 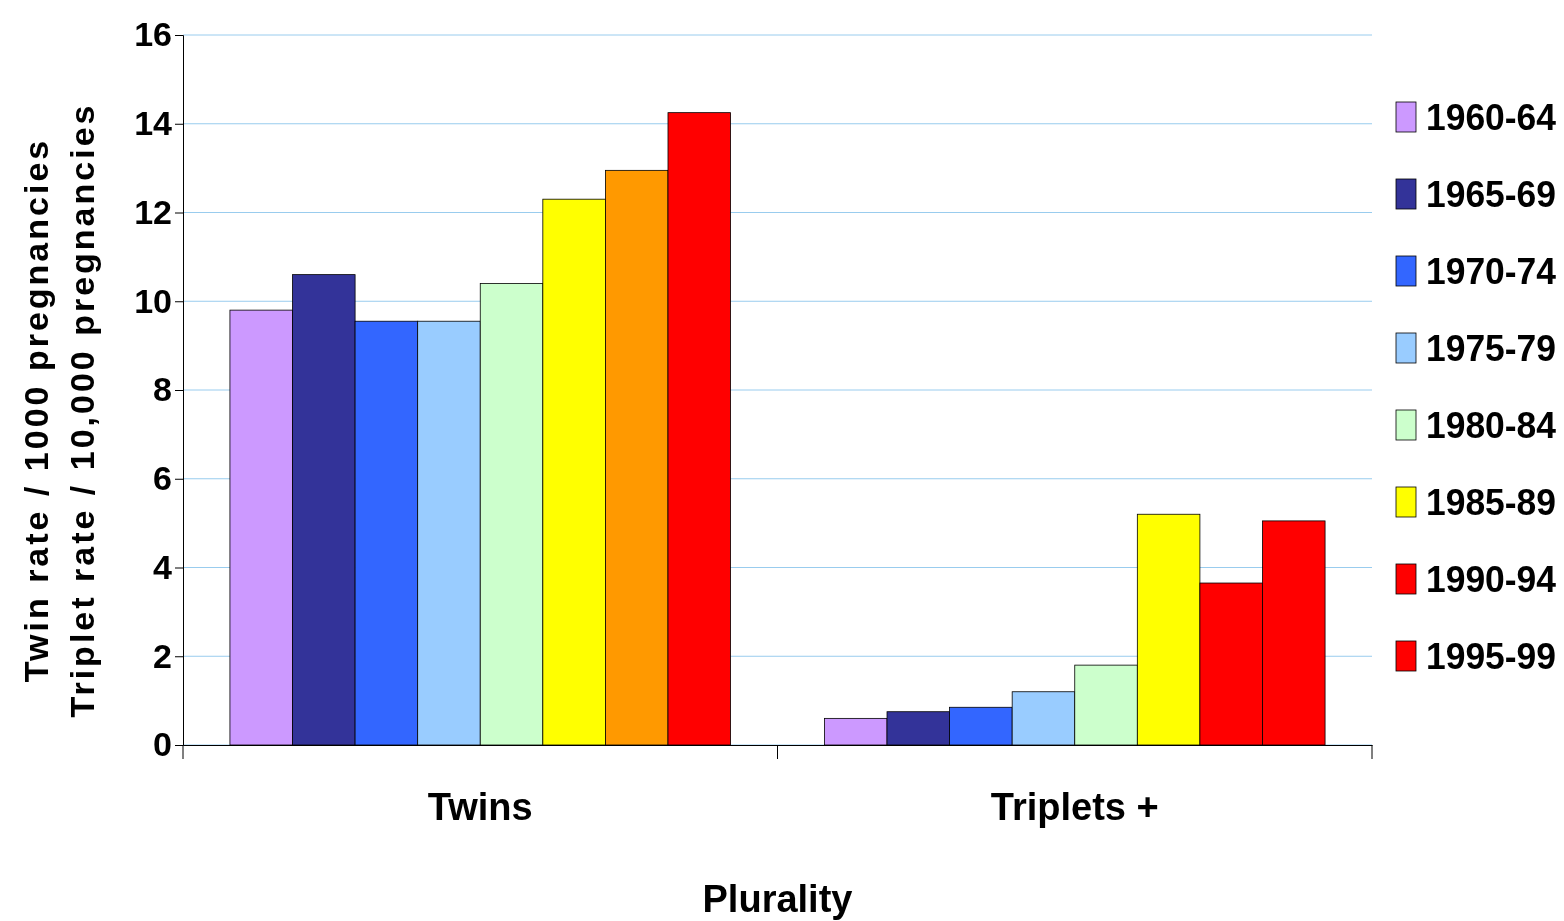 What do you see at coordinates (777, 899) in the screenshot?
I see `x-axis-title: Plurality` at bounding box center [777, 899].